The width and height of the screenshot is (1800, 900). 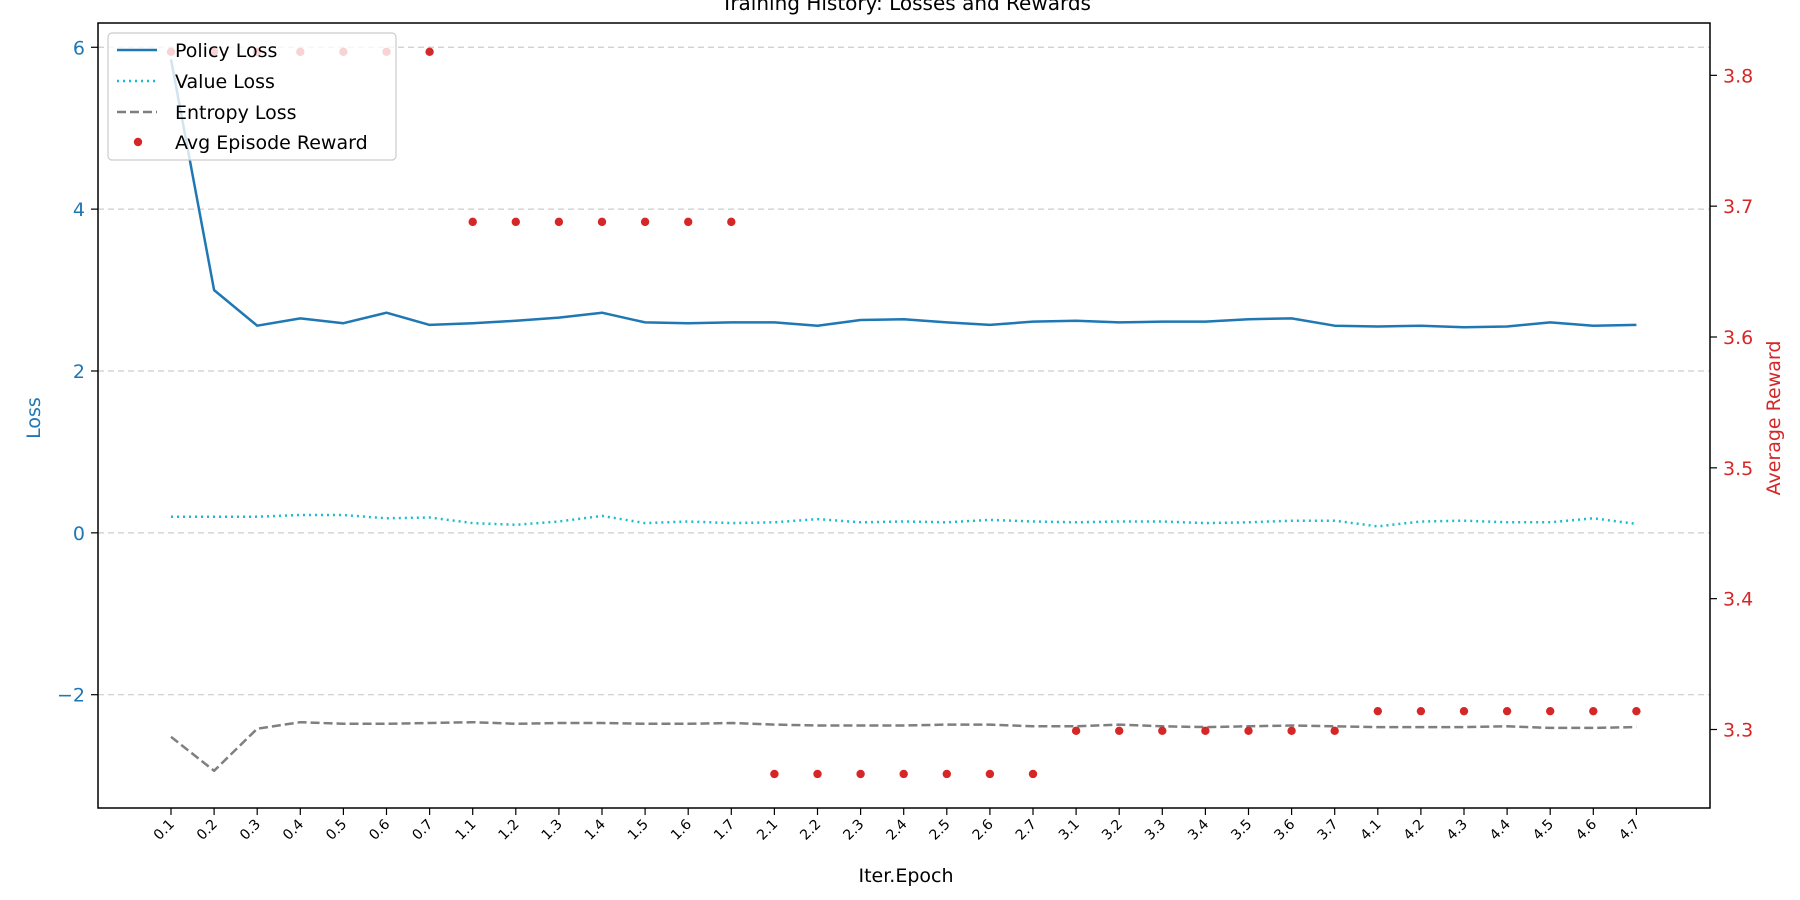 What do you see at coordinates (164, 830) in the screenshot?
I see `x-tick-label: 0.1` at bounding box center [164, 830].